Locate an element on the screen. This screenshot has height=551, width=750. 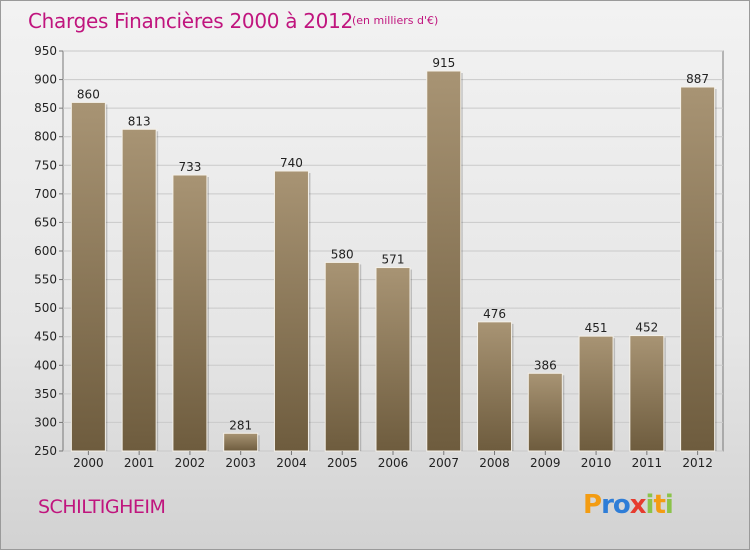
x-tick-label: 2006 is located at coordinates (393, 463).